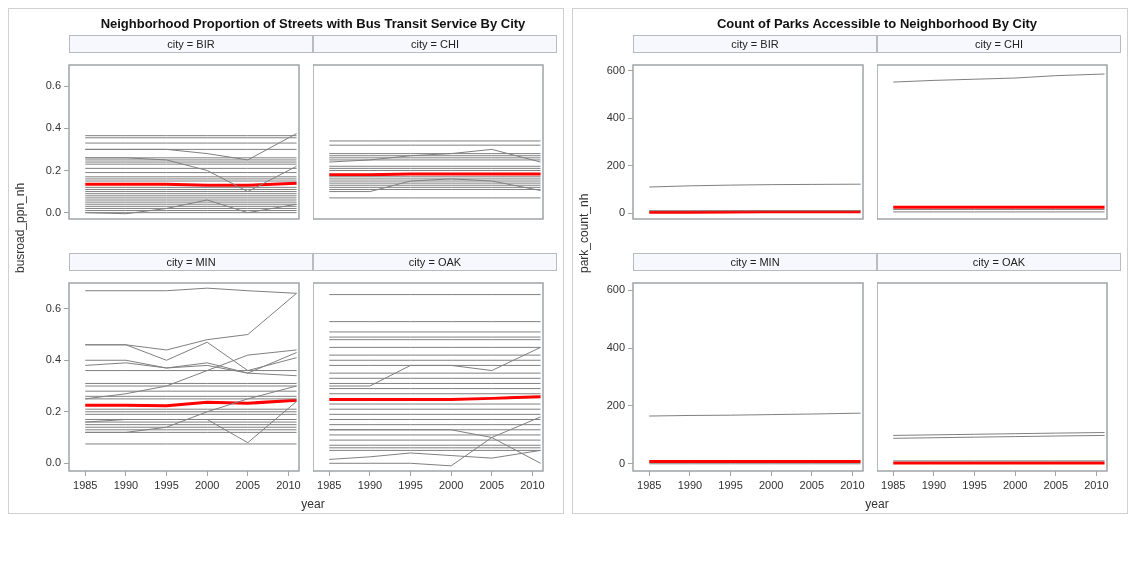  I want to click on y-axis-title: busroad_ppn_nh, so click(20, 227).